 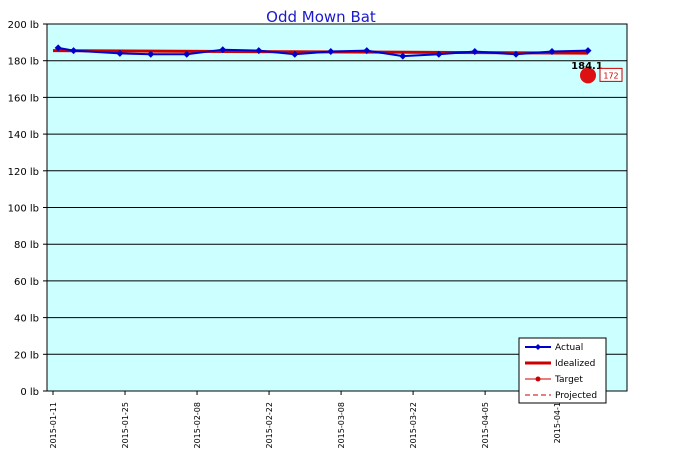 What do you see at coordinates (554, 348) in the screenshot?
I see `legend-item-actual: Actual` at bounding box center [554, 348].